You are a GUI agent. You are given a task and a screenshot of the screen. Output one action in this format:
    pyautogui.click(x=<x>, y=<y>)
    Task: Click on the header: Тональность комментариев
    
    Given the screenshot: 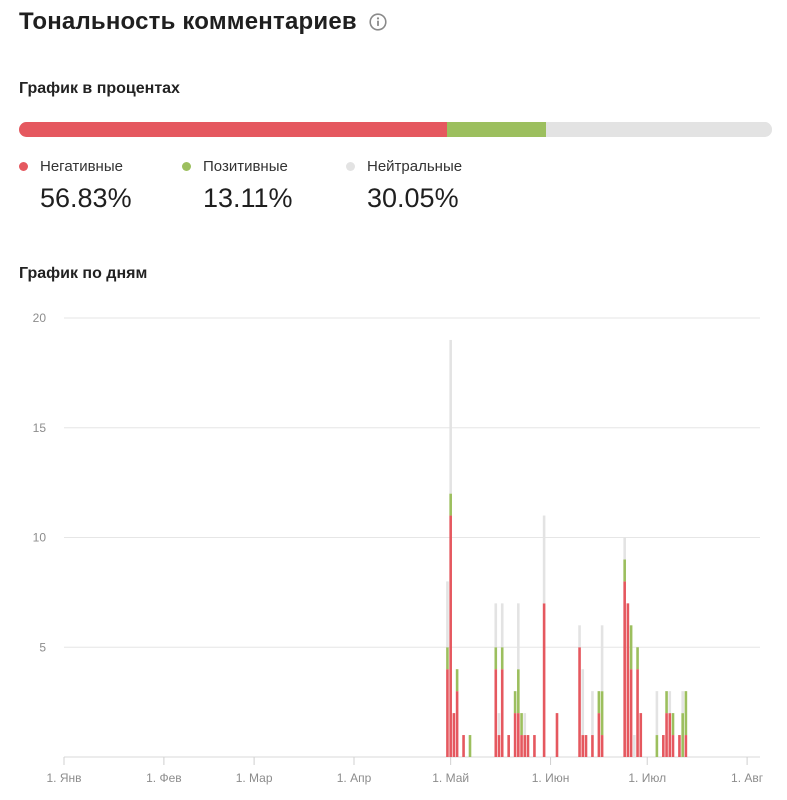 What is the action you would take?
    pyautogui.click(x=203, y=22)
    